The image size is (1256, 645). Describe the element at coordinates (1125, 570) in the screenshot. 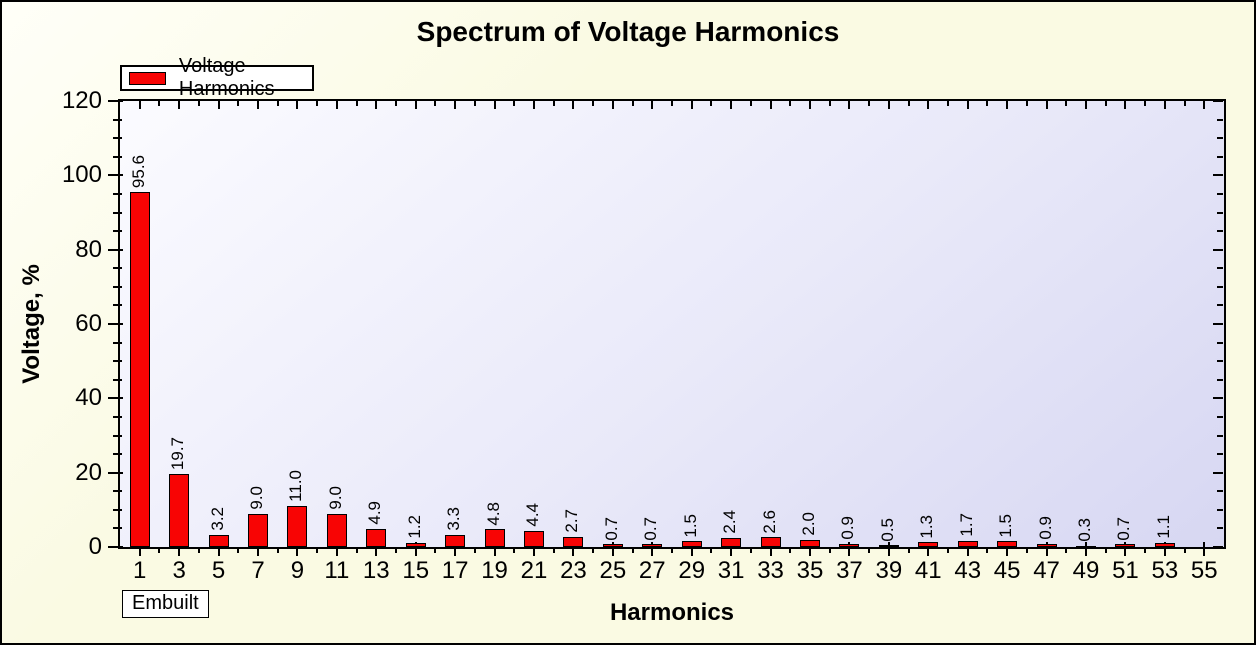

I see `x-tick-label: 51` at that location.